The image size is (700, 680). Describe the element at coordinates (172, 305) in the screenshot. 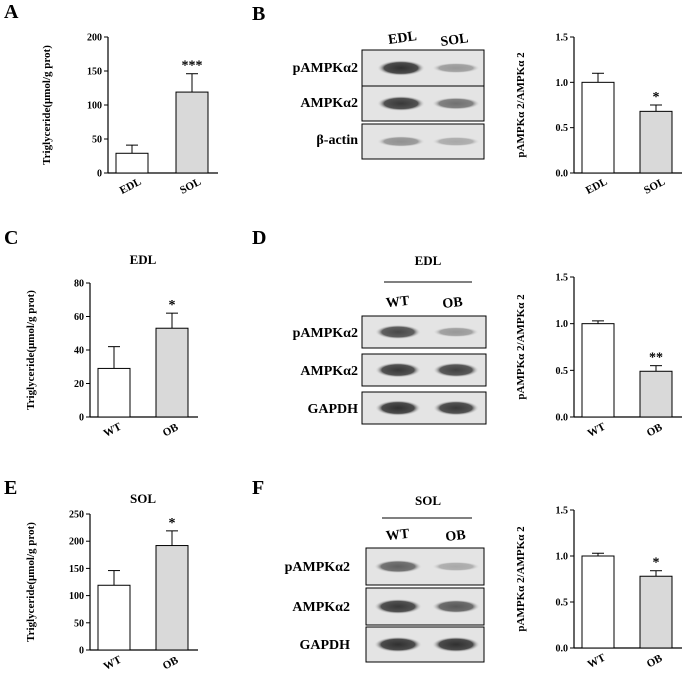

I see `chart-c-significance: *` at that location.